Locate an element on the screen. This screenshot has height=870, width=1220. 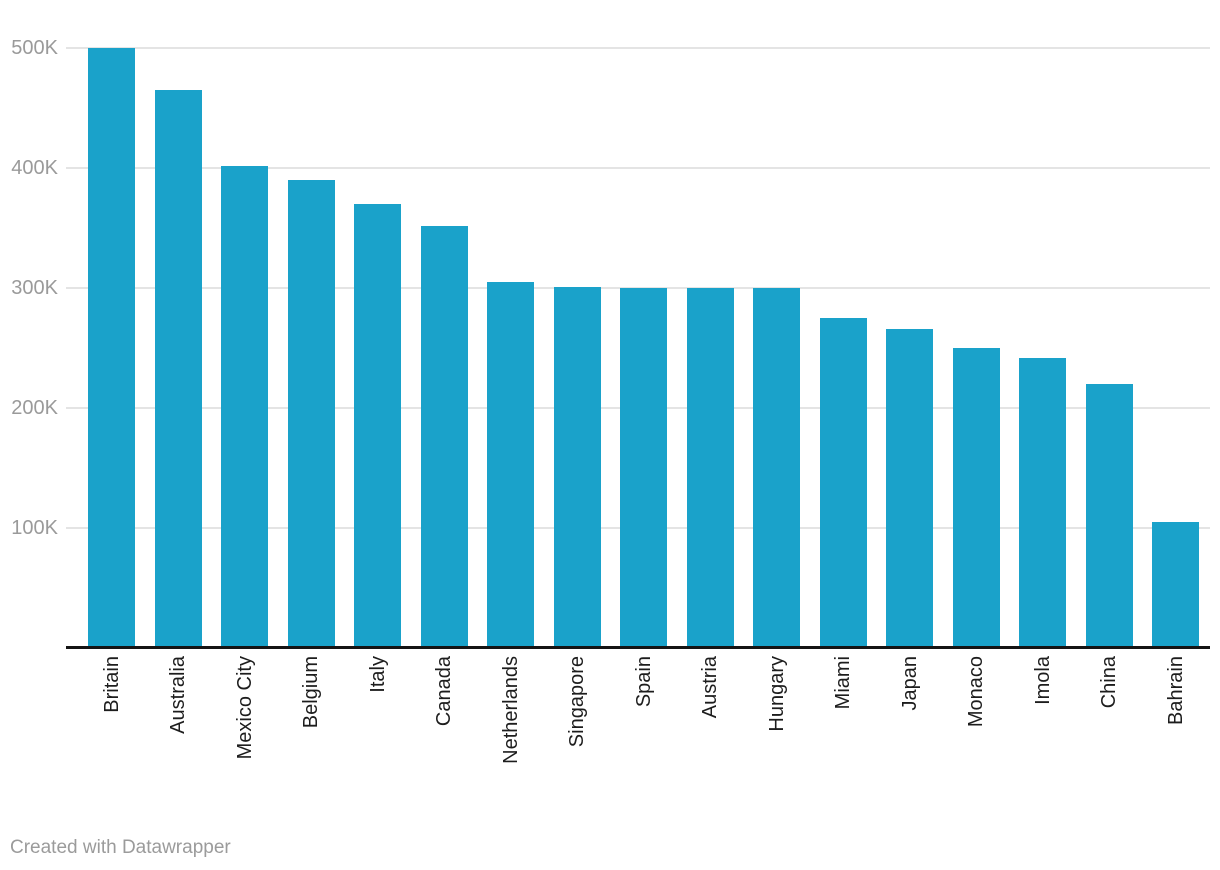
x-category-label: Spain is located at coordinates (643, 682).